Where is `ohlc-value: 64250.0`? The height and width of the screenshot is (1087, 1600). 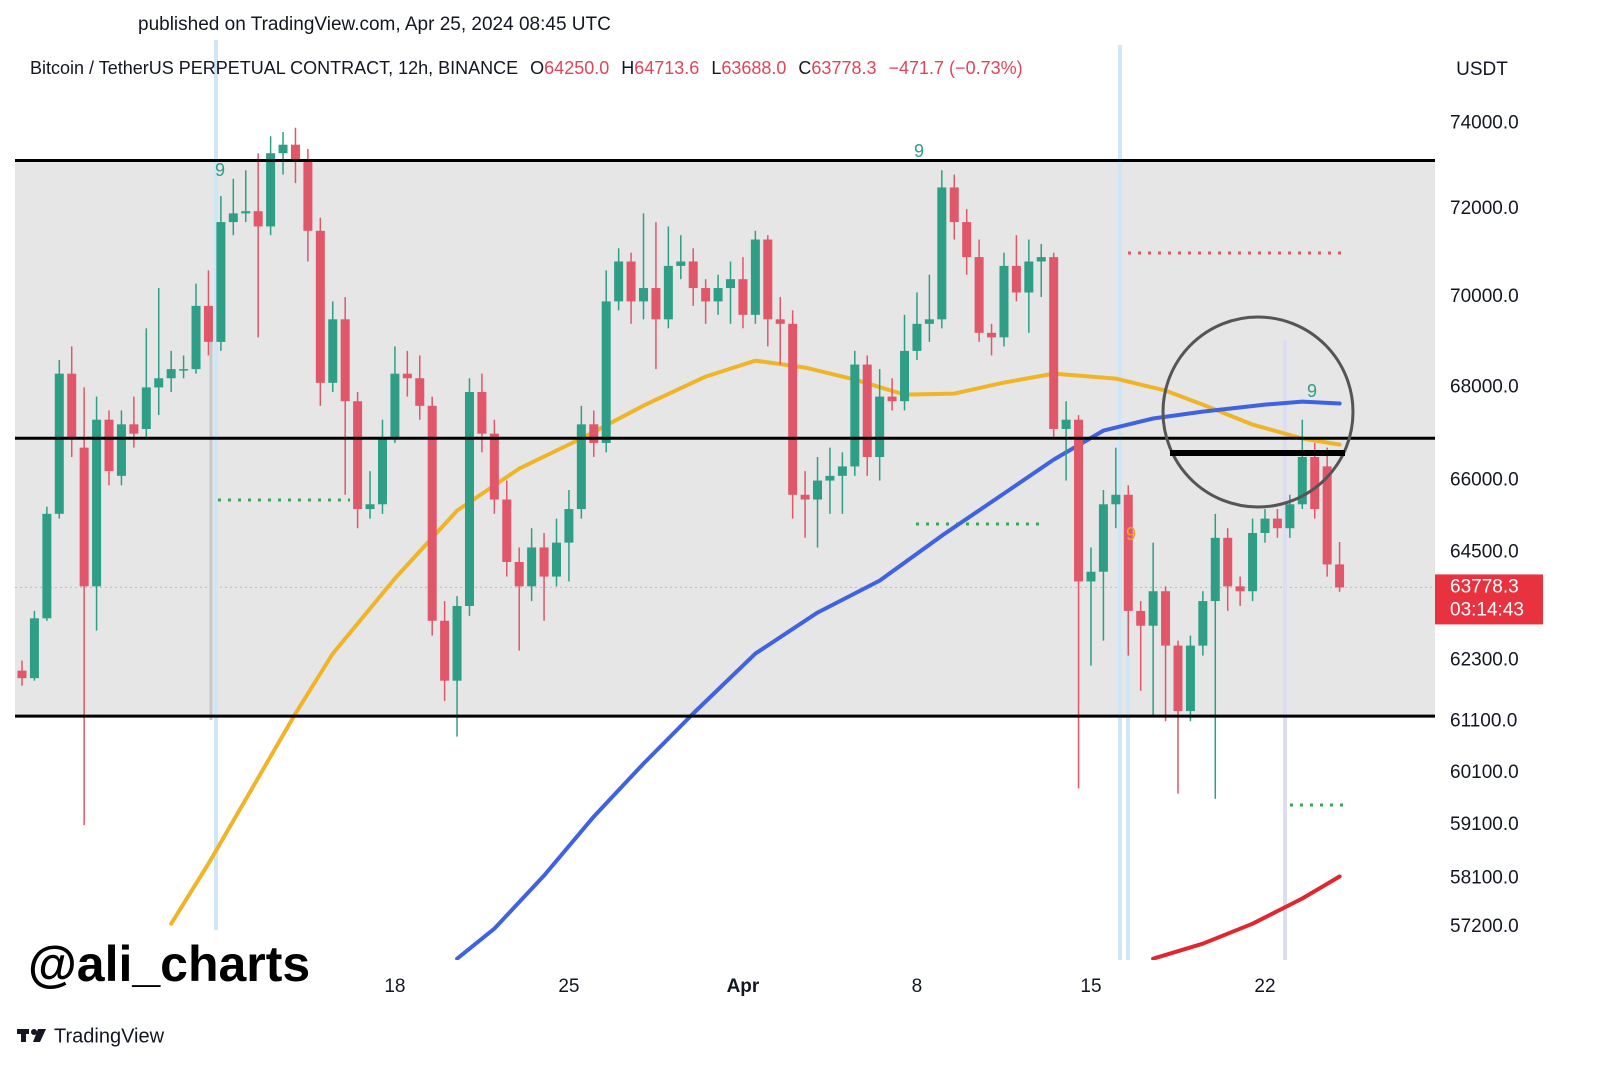 ohlc-value: 64250.0 is located at coordinates (576, 68).